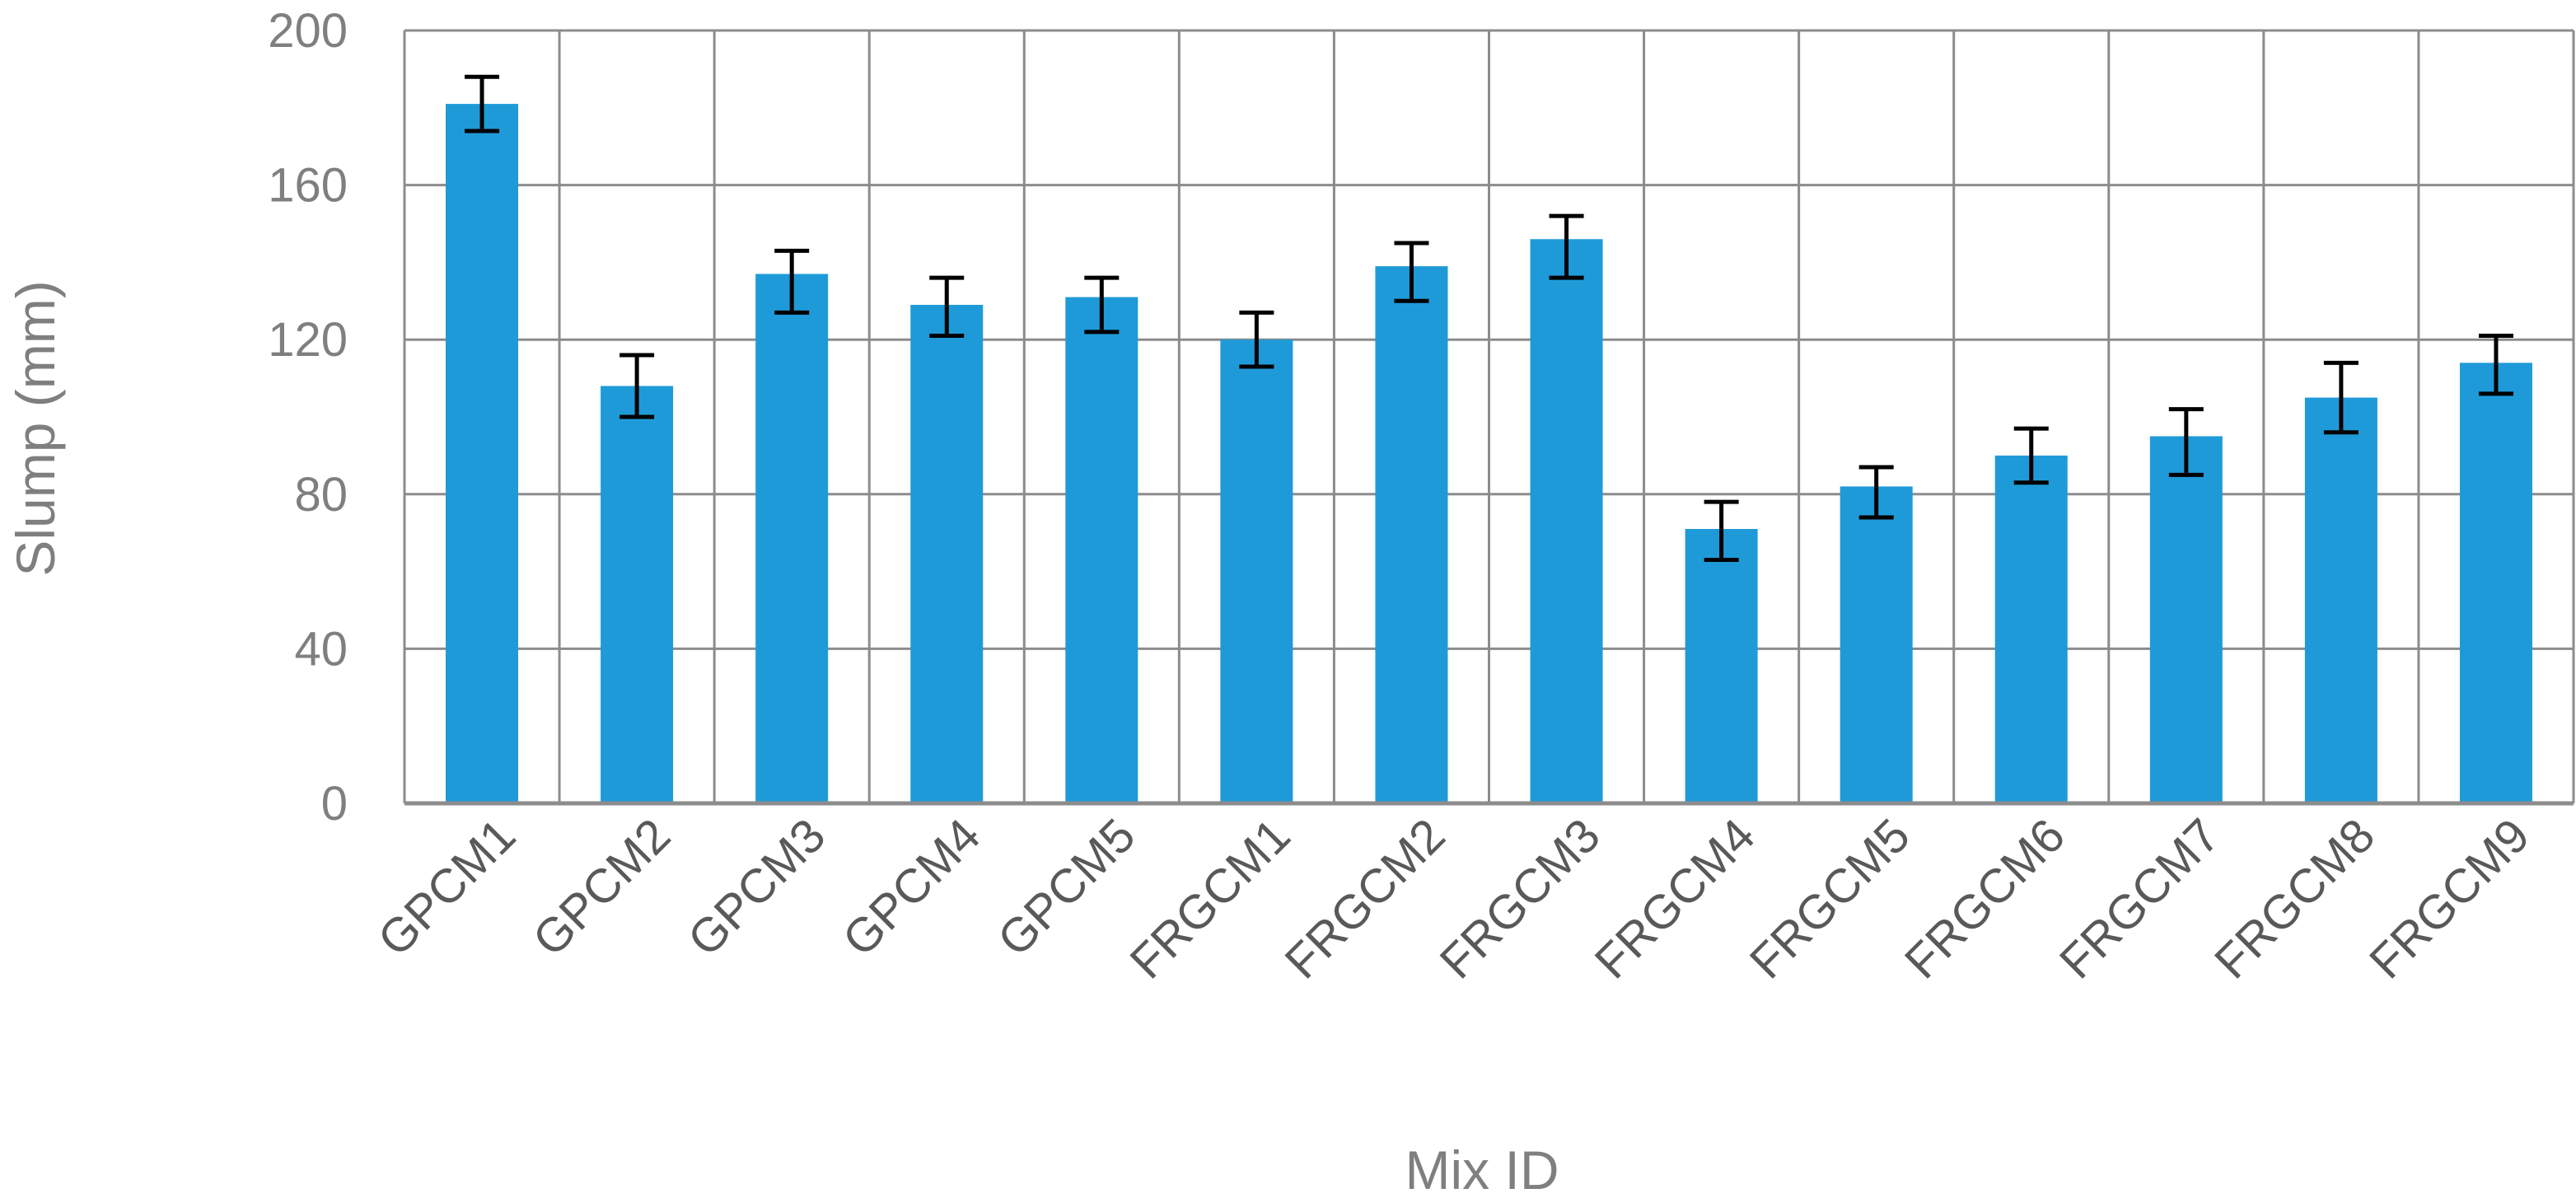 The width and height of the screenshot is (2576, 1198). What do you see at coordinates (308, 418) in the screenshot?
I see `y-tick-labels: 0 40 80 120 160 200` at bounding box center [308, 418].